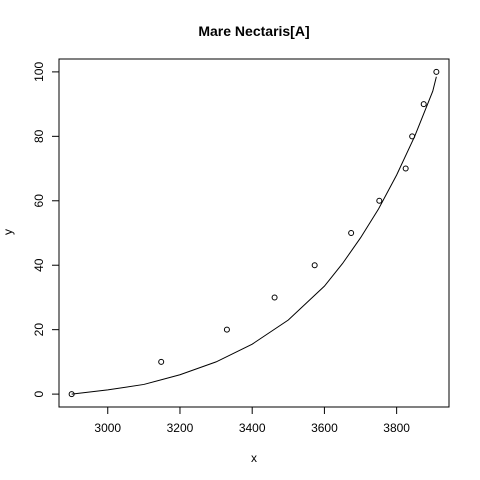 The height and width of the screenshot is (480, 480). What do you see at coordinates (324, 428) in the screenshot?
I see `x-tick-label: 3600` at bounding box center [324, 428].